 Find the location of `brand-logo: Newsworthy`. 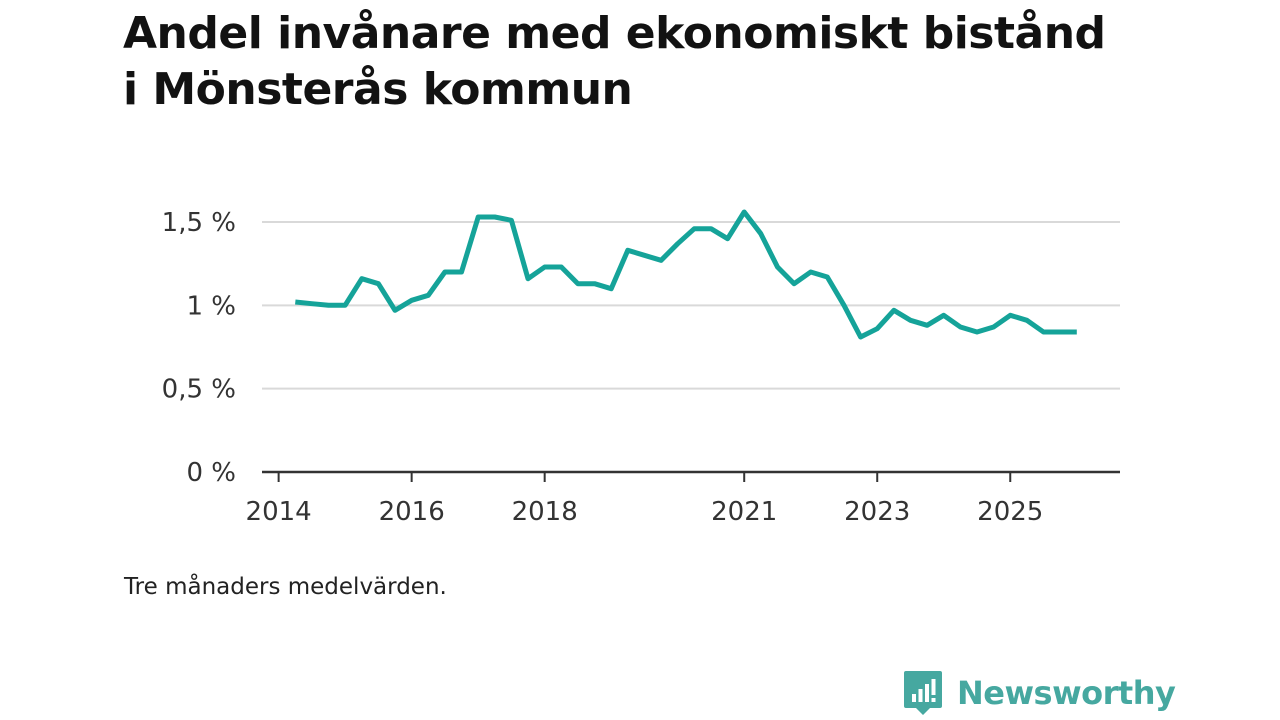

brand-logo: Newsworthy is located at coordinates (1039, 693).